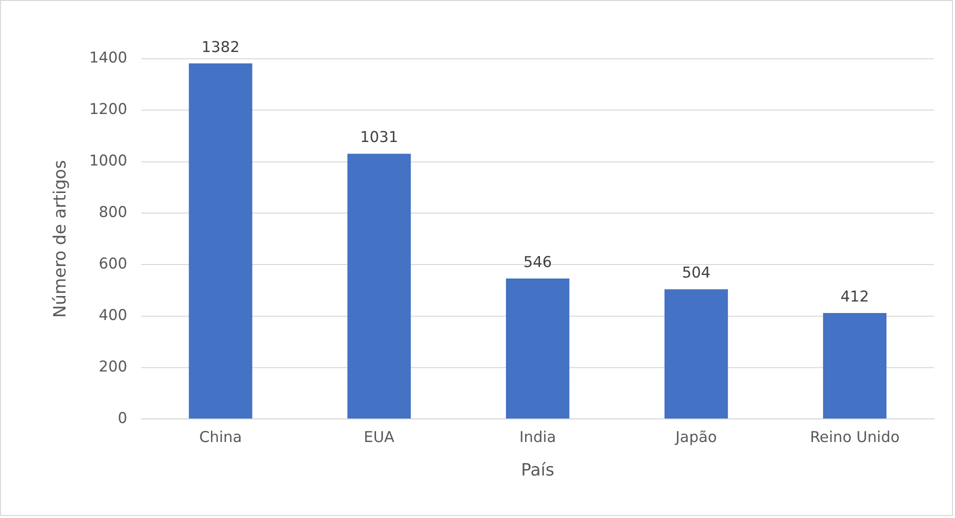  Describe the element at coordinates (380, 437) in the screenshot. I see `x-tick-label: EUA` at that location.